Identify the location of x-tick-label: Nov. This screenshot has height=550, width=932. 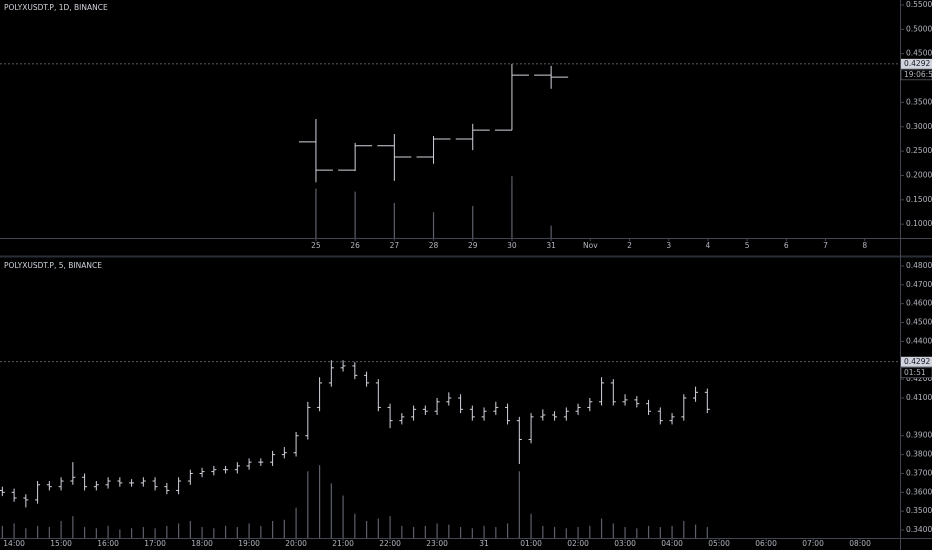
(590, 245).